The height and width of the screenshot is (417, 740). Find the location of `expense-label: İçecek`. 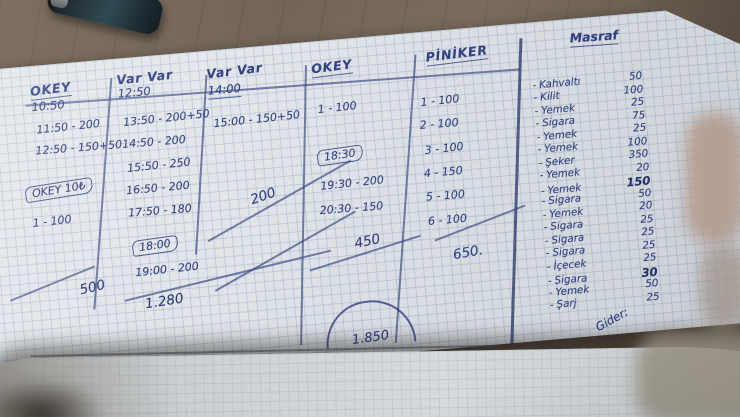

expense-label: İçecek is located at coordinates (570, 265).